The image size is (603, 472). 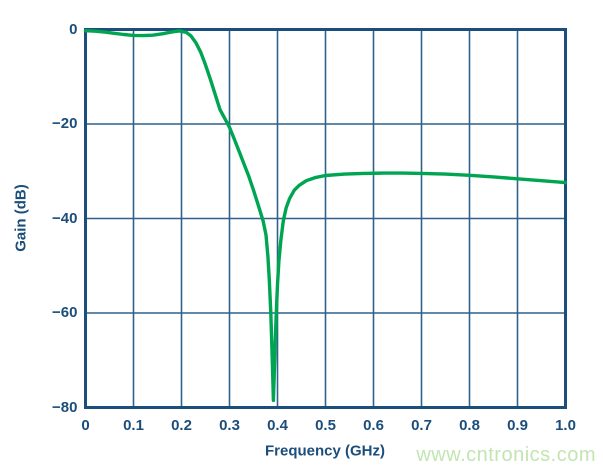 What do you see at coordinates (65, 312) in the screenshot?
I see `y-tick-label: −60` at bounding box center [65, 312].